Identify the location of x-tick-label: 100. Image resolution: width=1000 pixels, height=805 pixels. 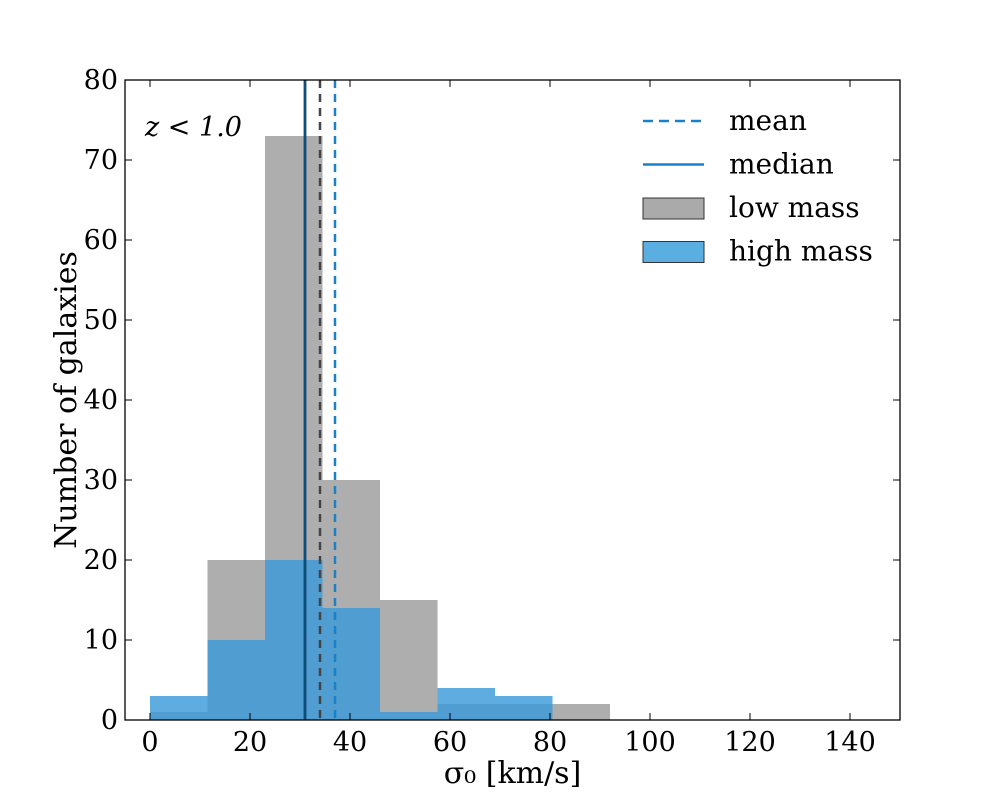
(650, 742).